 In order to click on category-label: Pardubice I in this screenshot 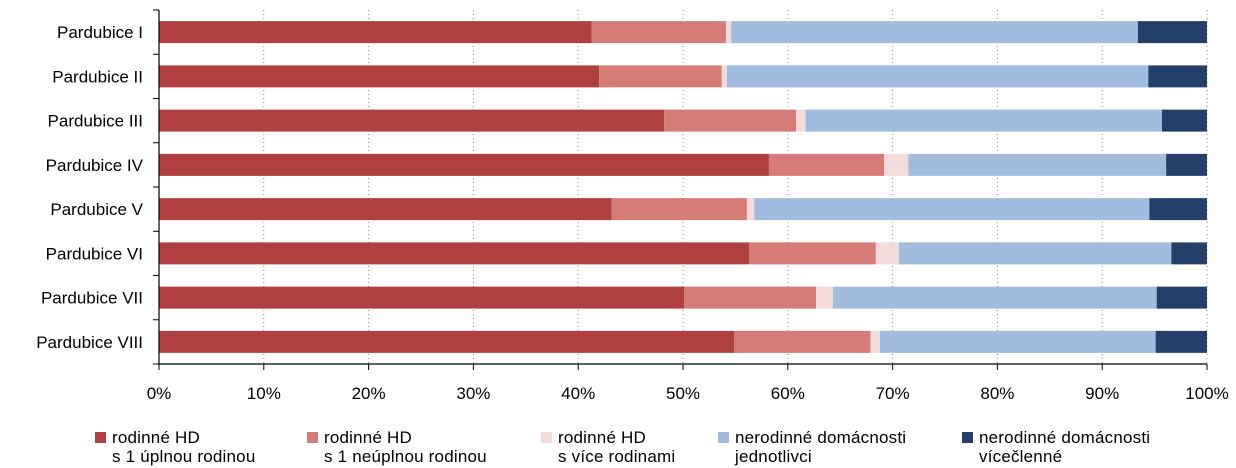, I will do `click(100, 32)`.